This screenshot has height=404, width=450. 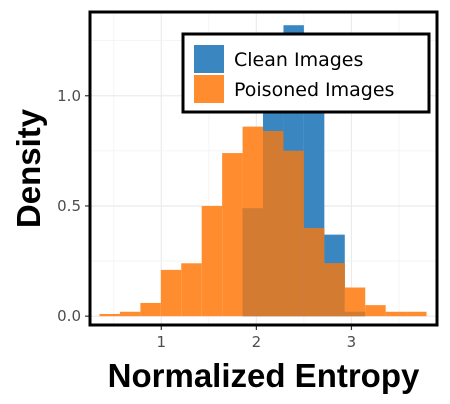 I want to click on x-axis-title: Normalized Entropy, so click(x=264, y=375).